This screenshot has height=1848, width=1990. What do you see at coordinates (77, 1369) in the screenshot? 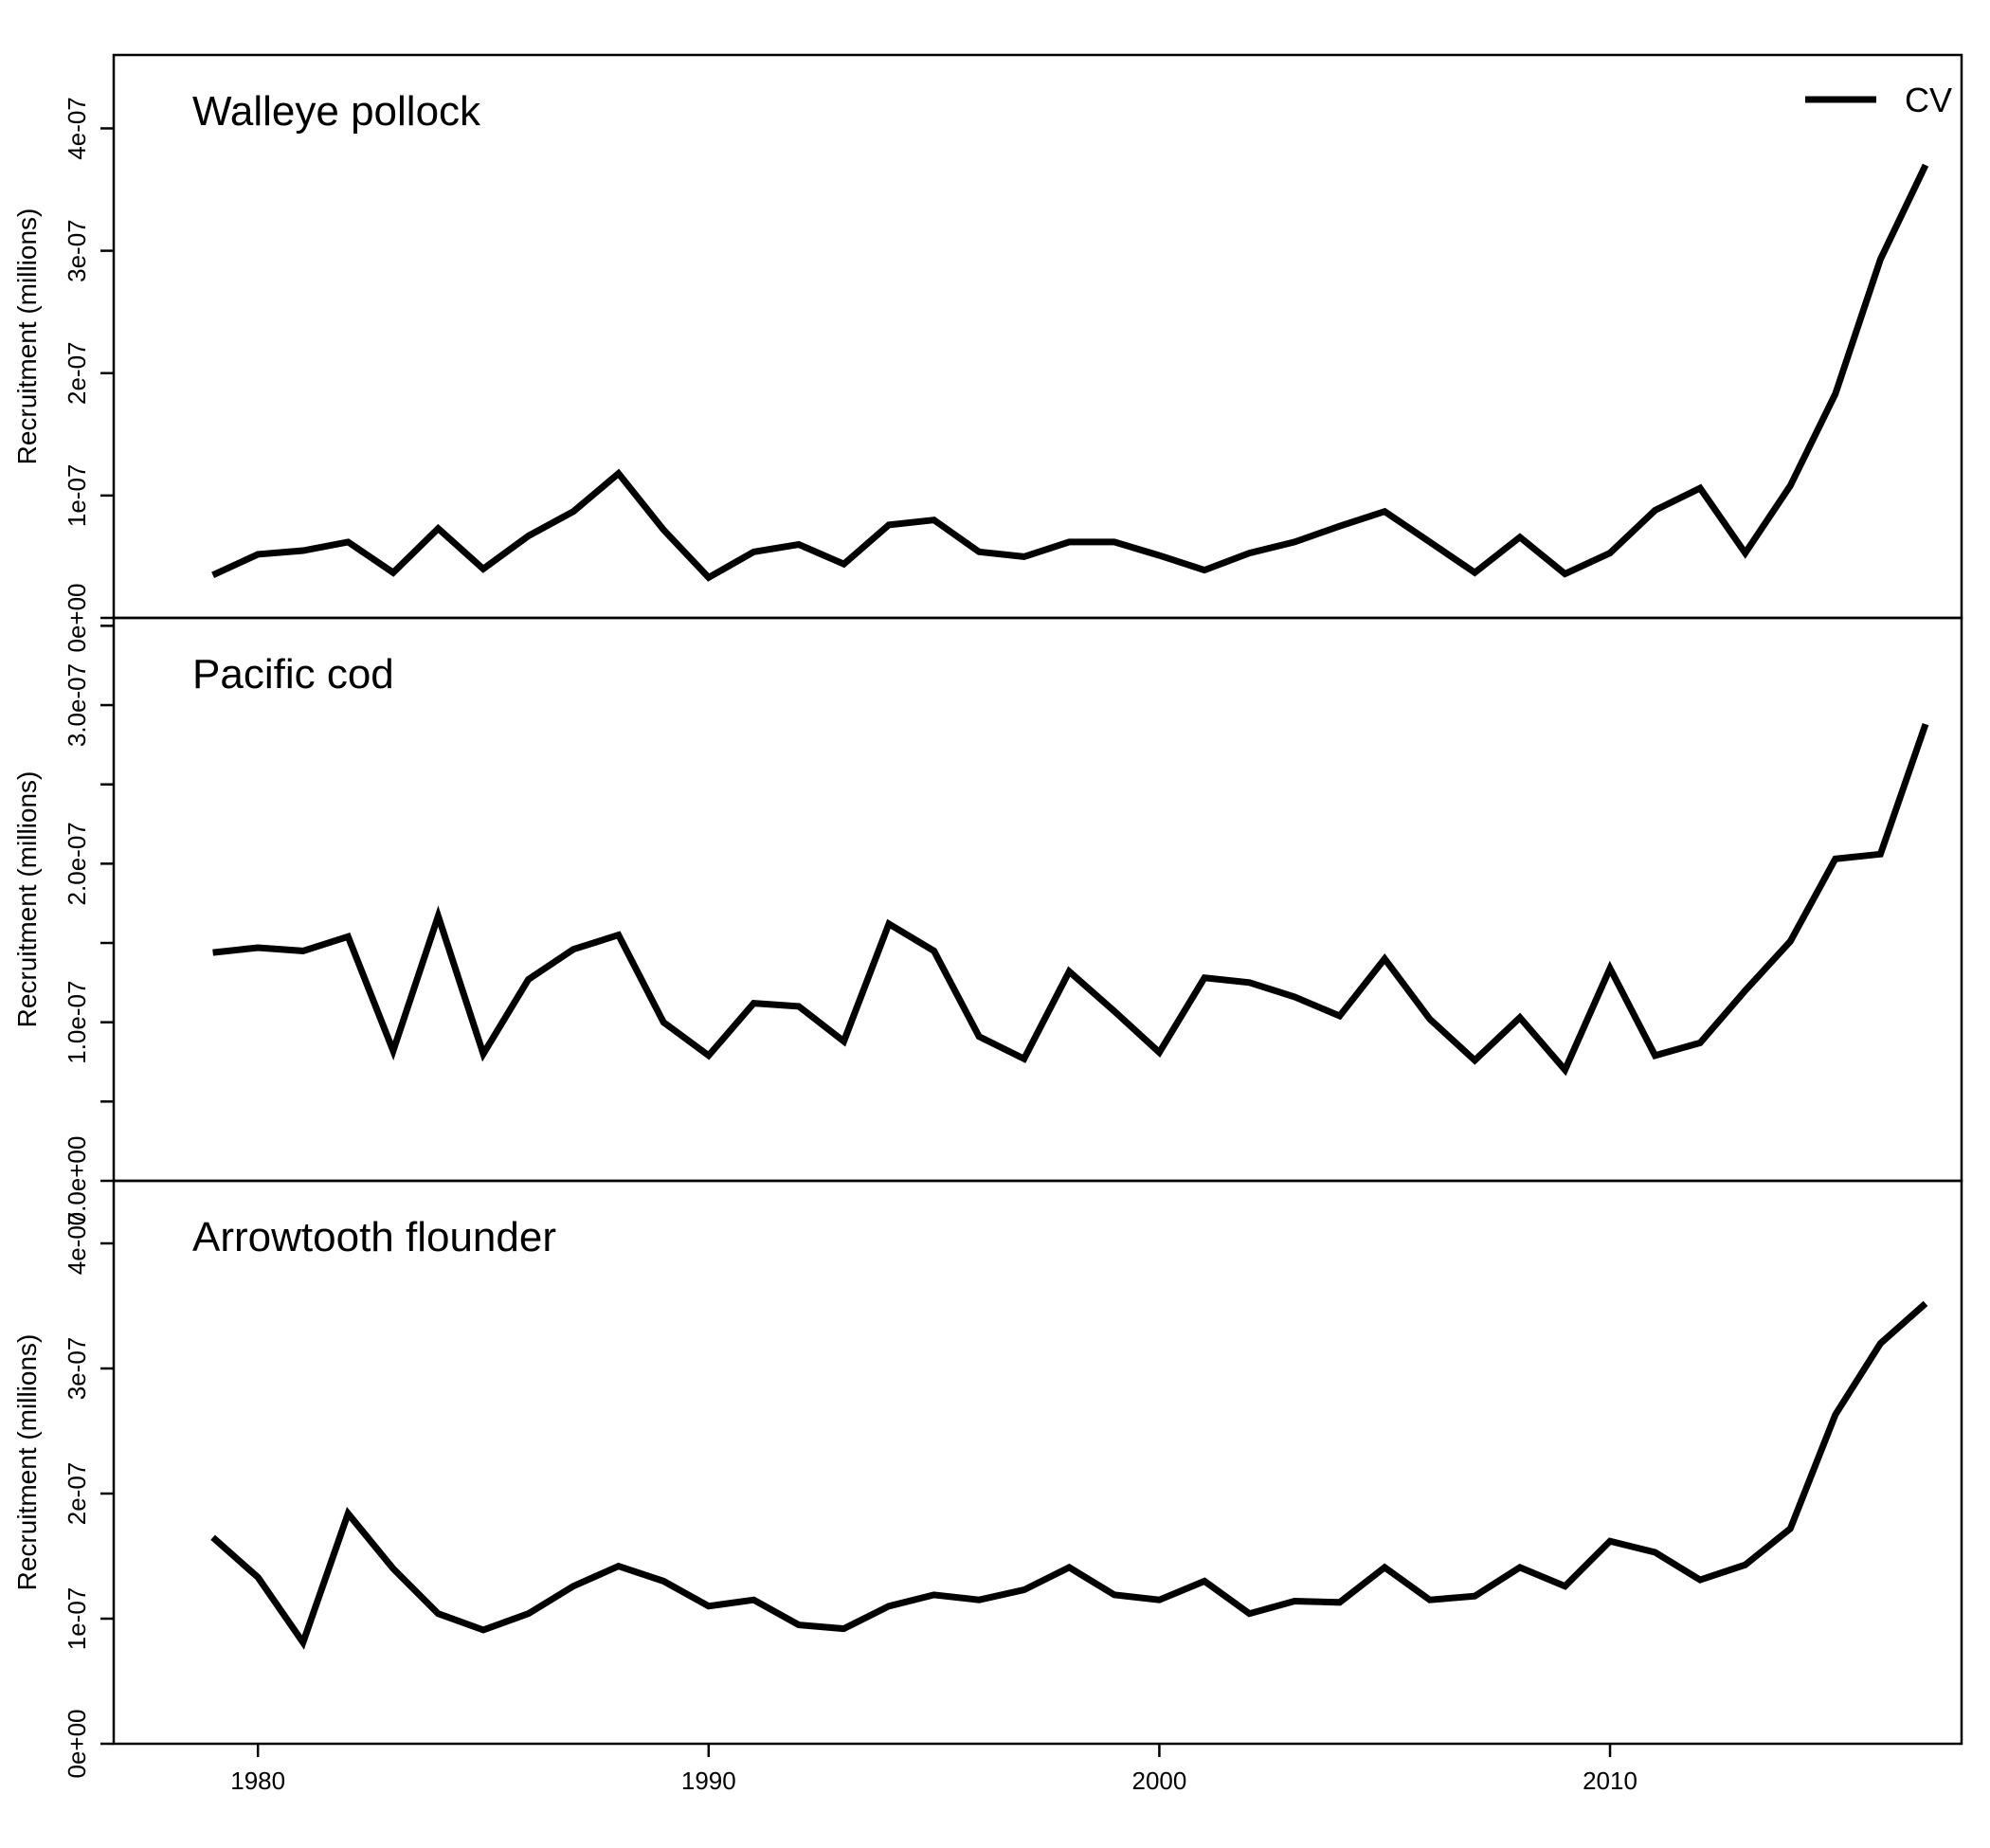
I see `panel-3-ytick-label: 3e-07` at bounding box center [77, 1369].